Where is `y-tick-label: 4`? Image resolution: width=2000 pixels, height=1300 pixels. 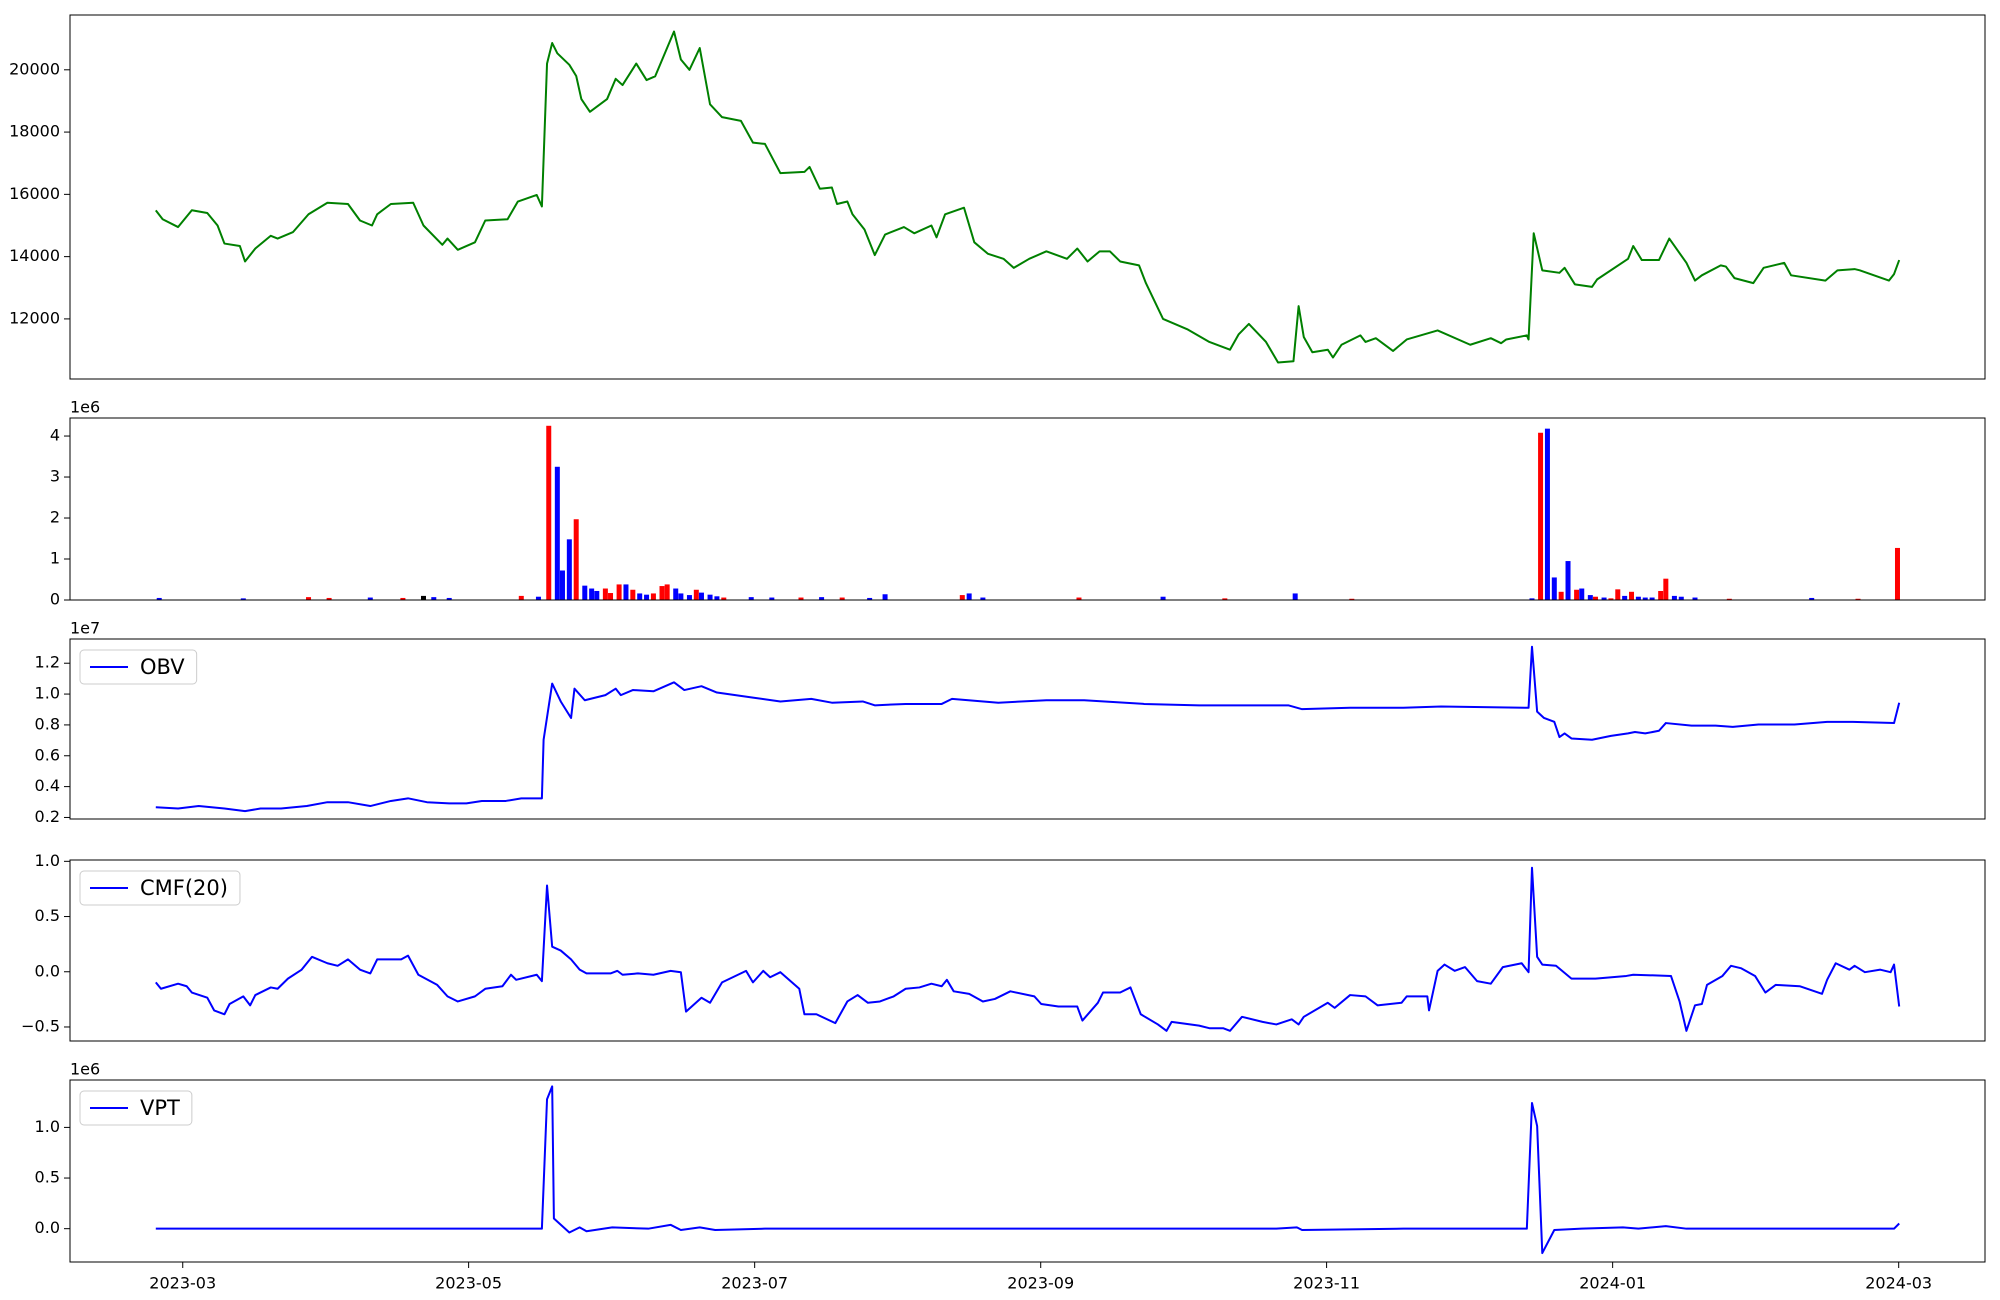
y-tick-label: 4 is located at coordinates (55, 435).